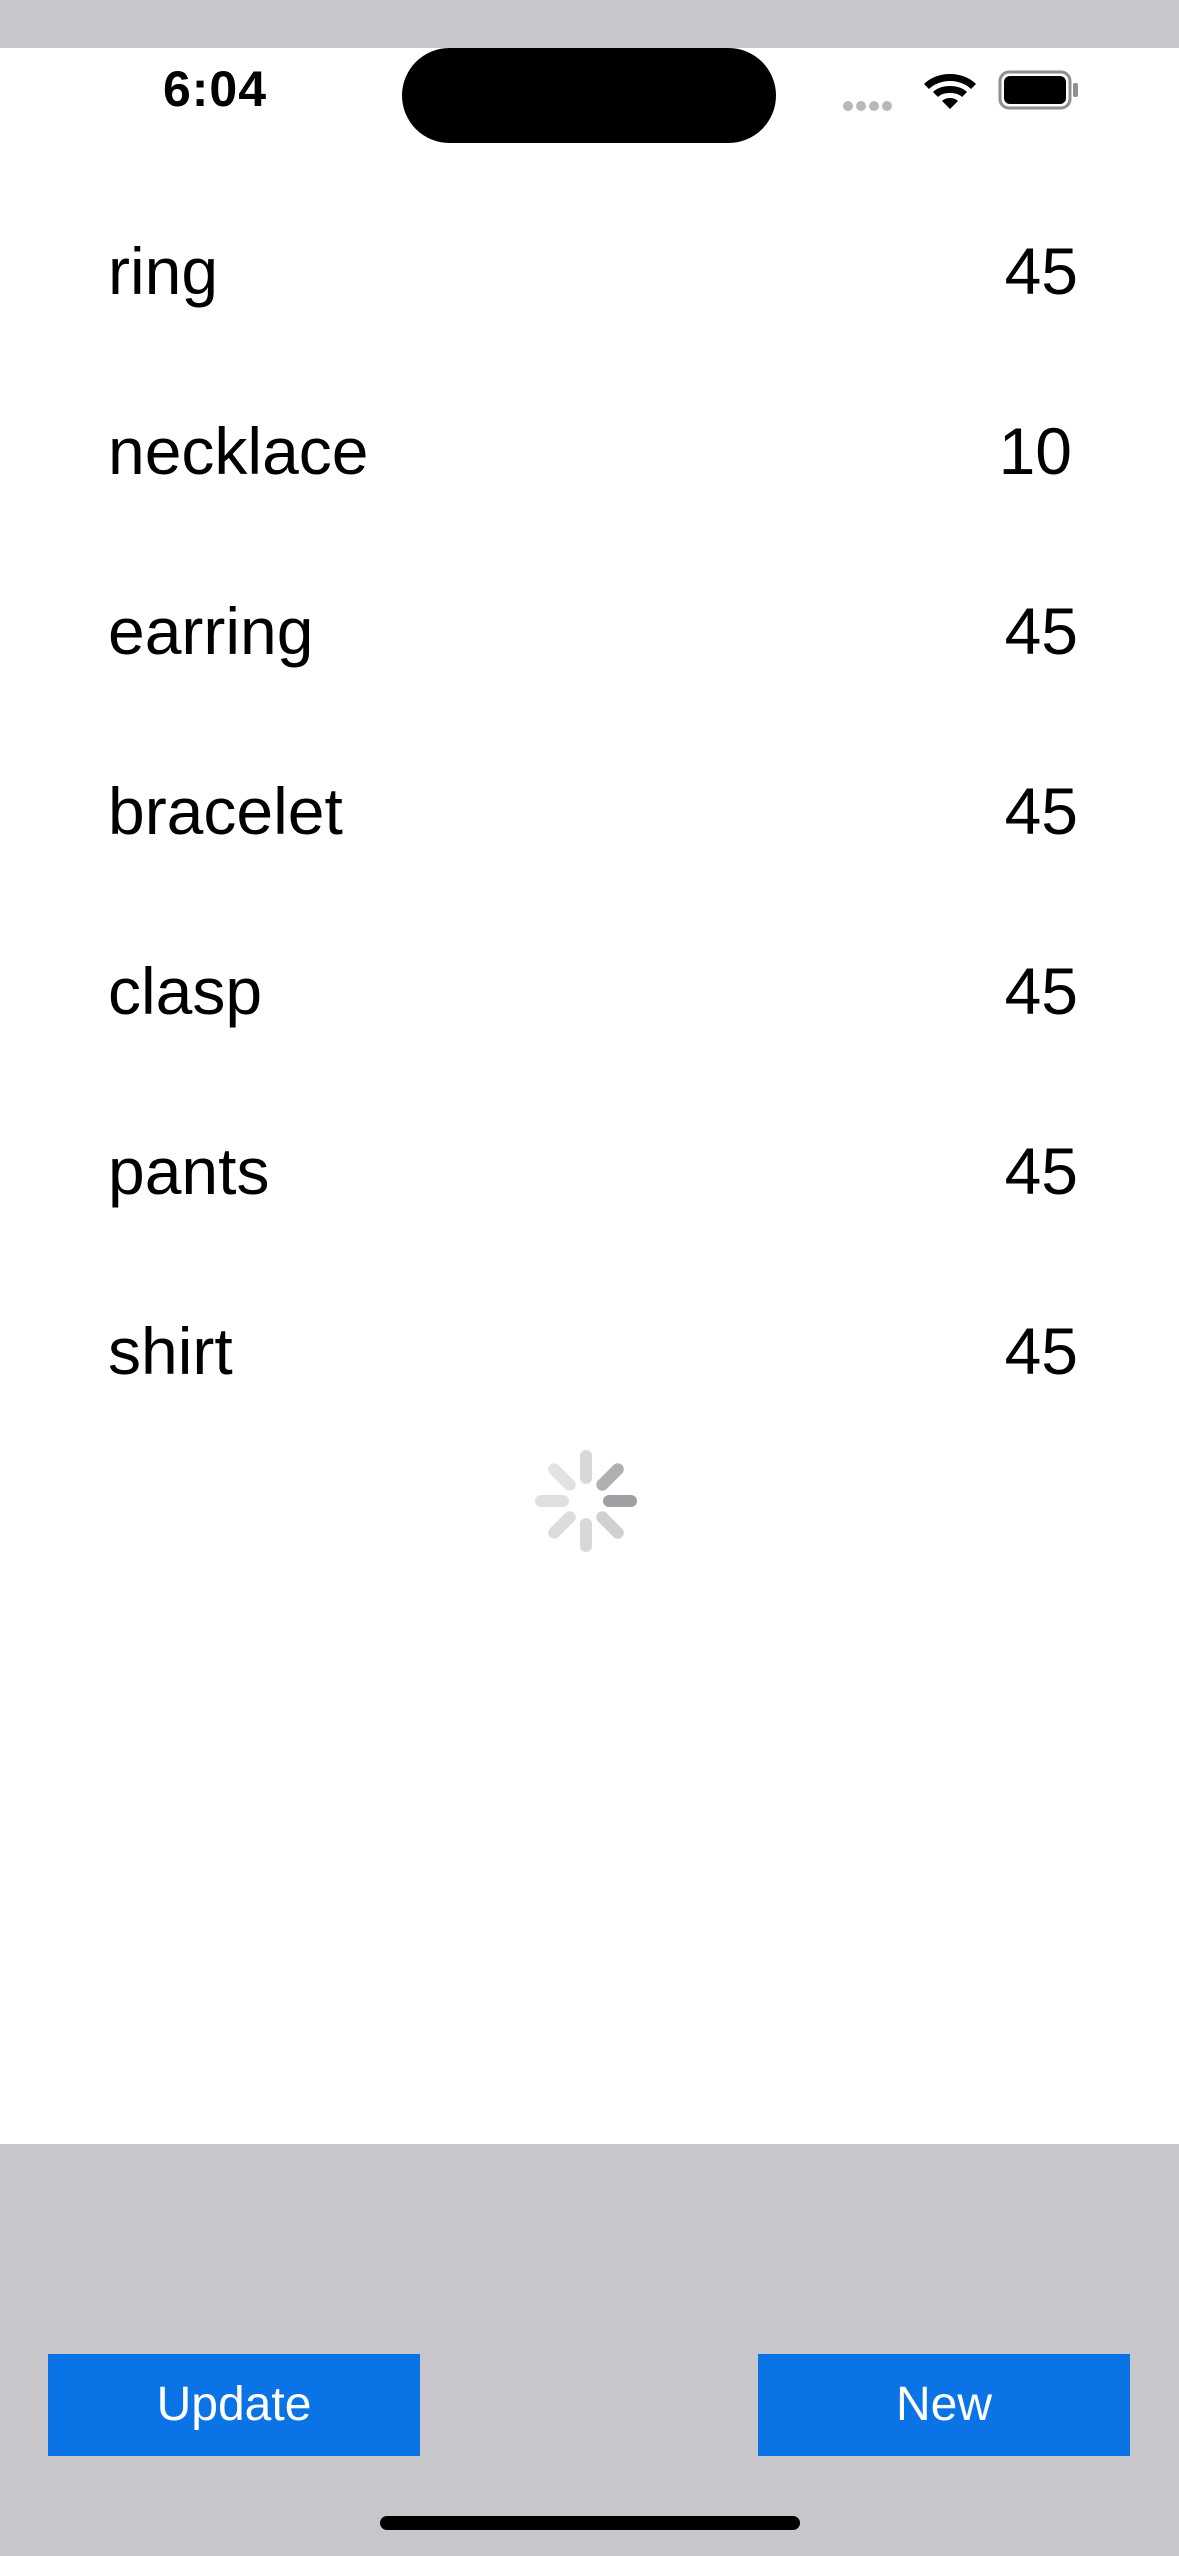 This screenshot has height=2556, width=1179. I want to click on item-name: ring, so click(163, 271).